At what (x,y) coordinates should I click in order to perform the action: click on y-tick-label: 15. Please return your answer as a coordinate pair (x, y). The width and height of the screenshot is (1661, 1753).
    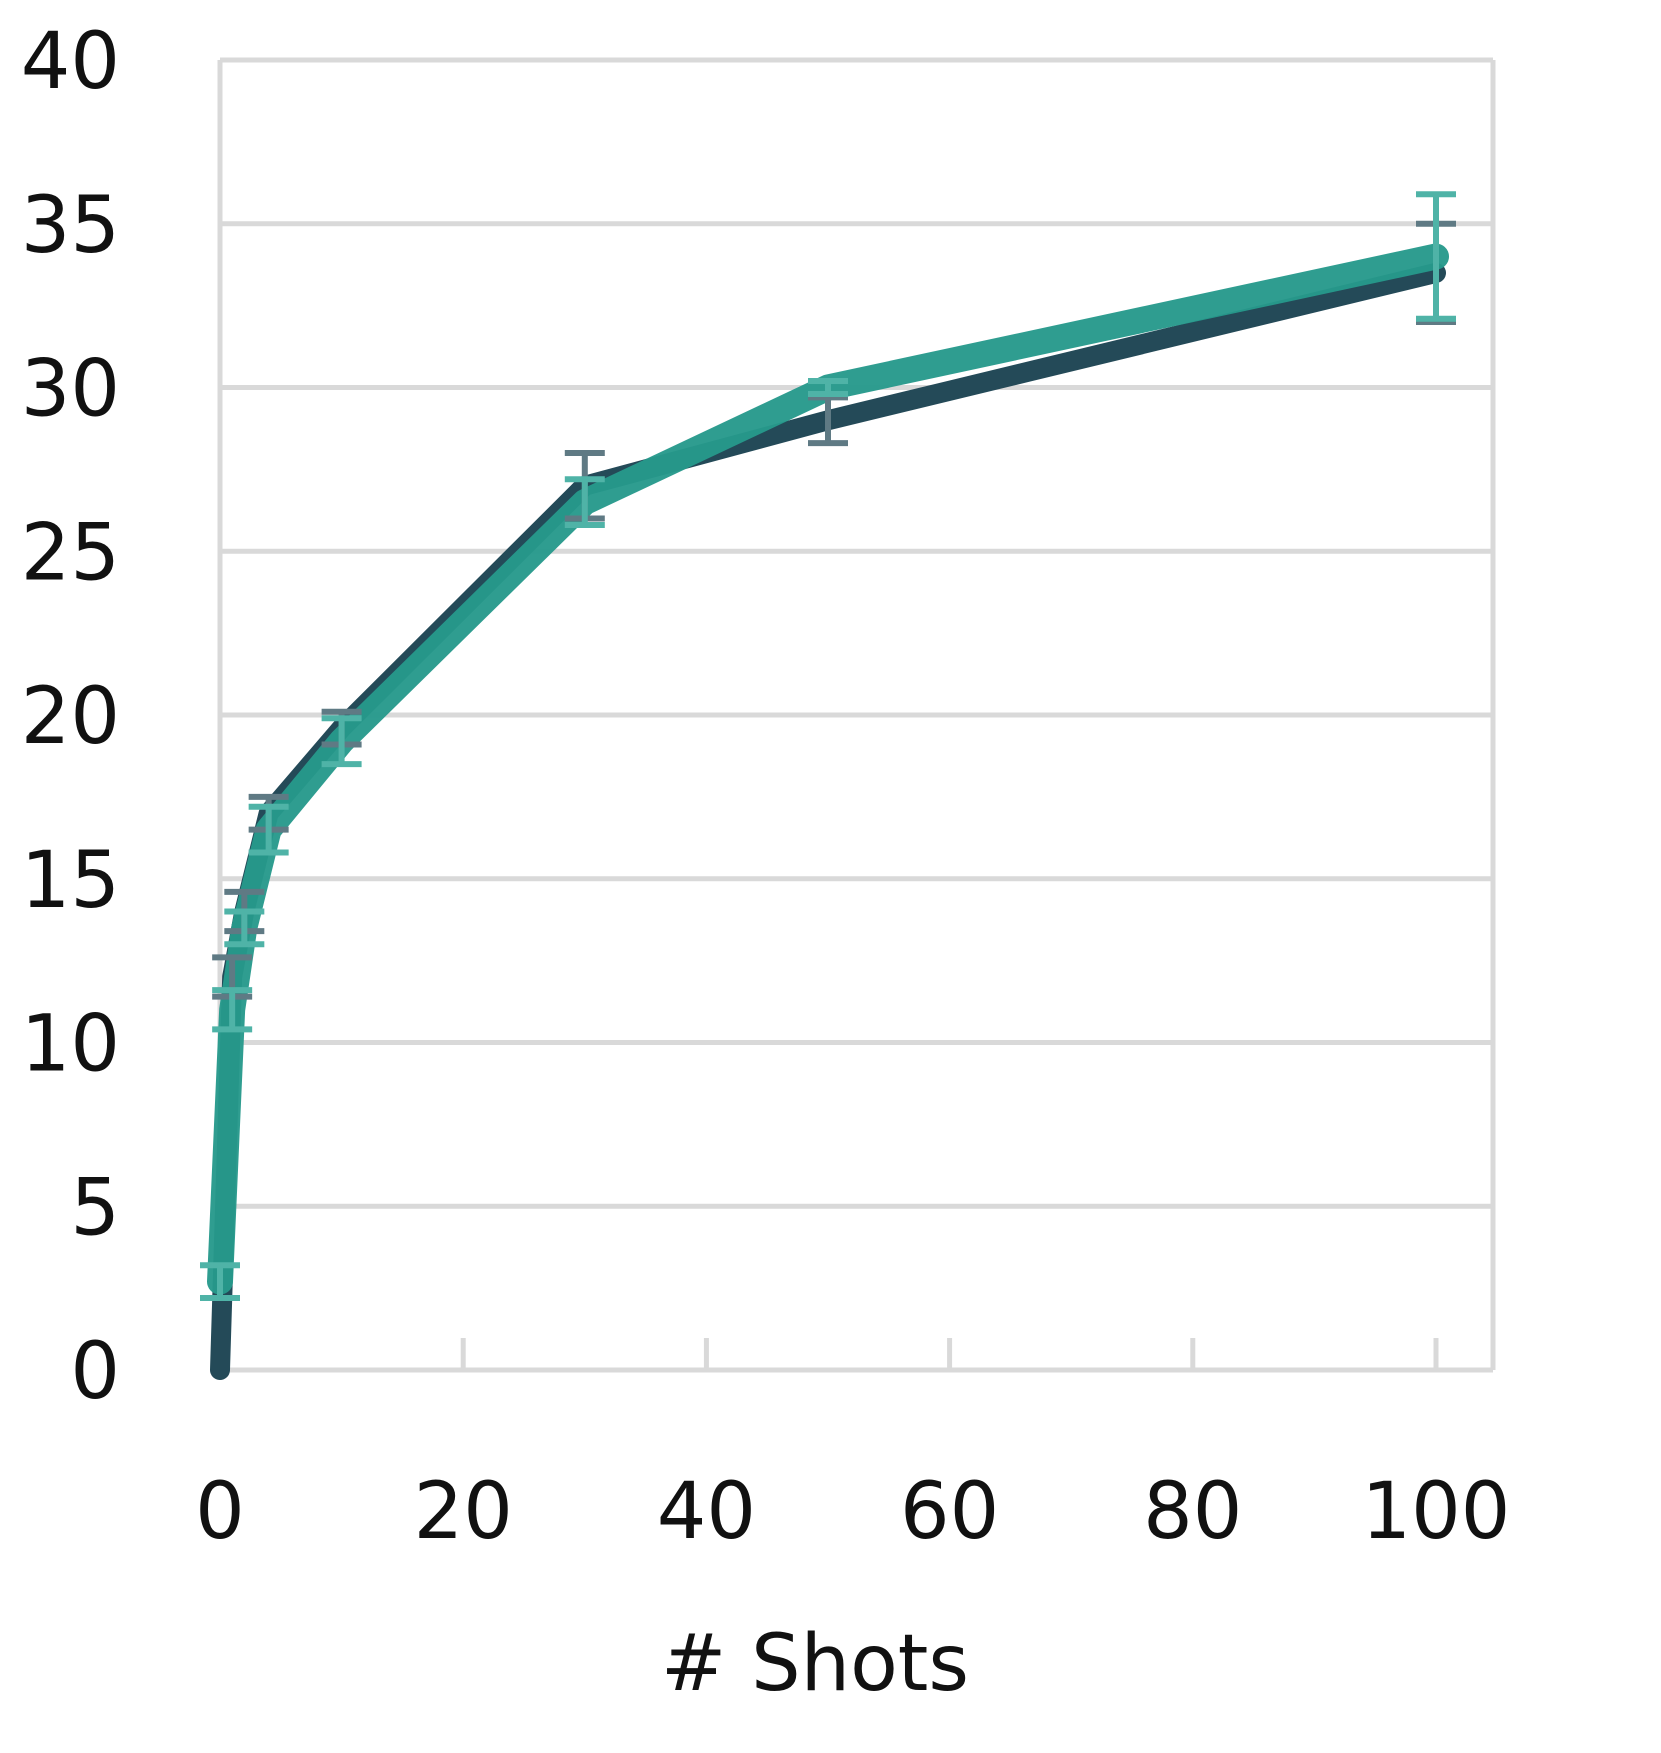
    Looking at the image, I should click on (70, 881).